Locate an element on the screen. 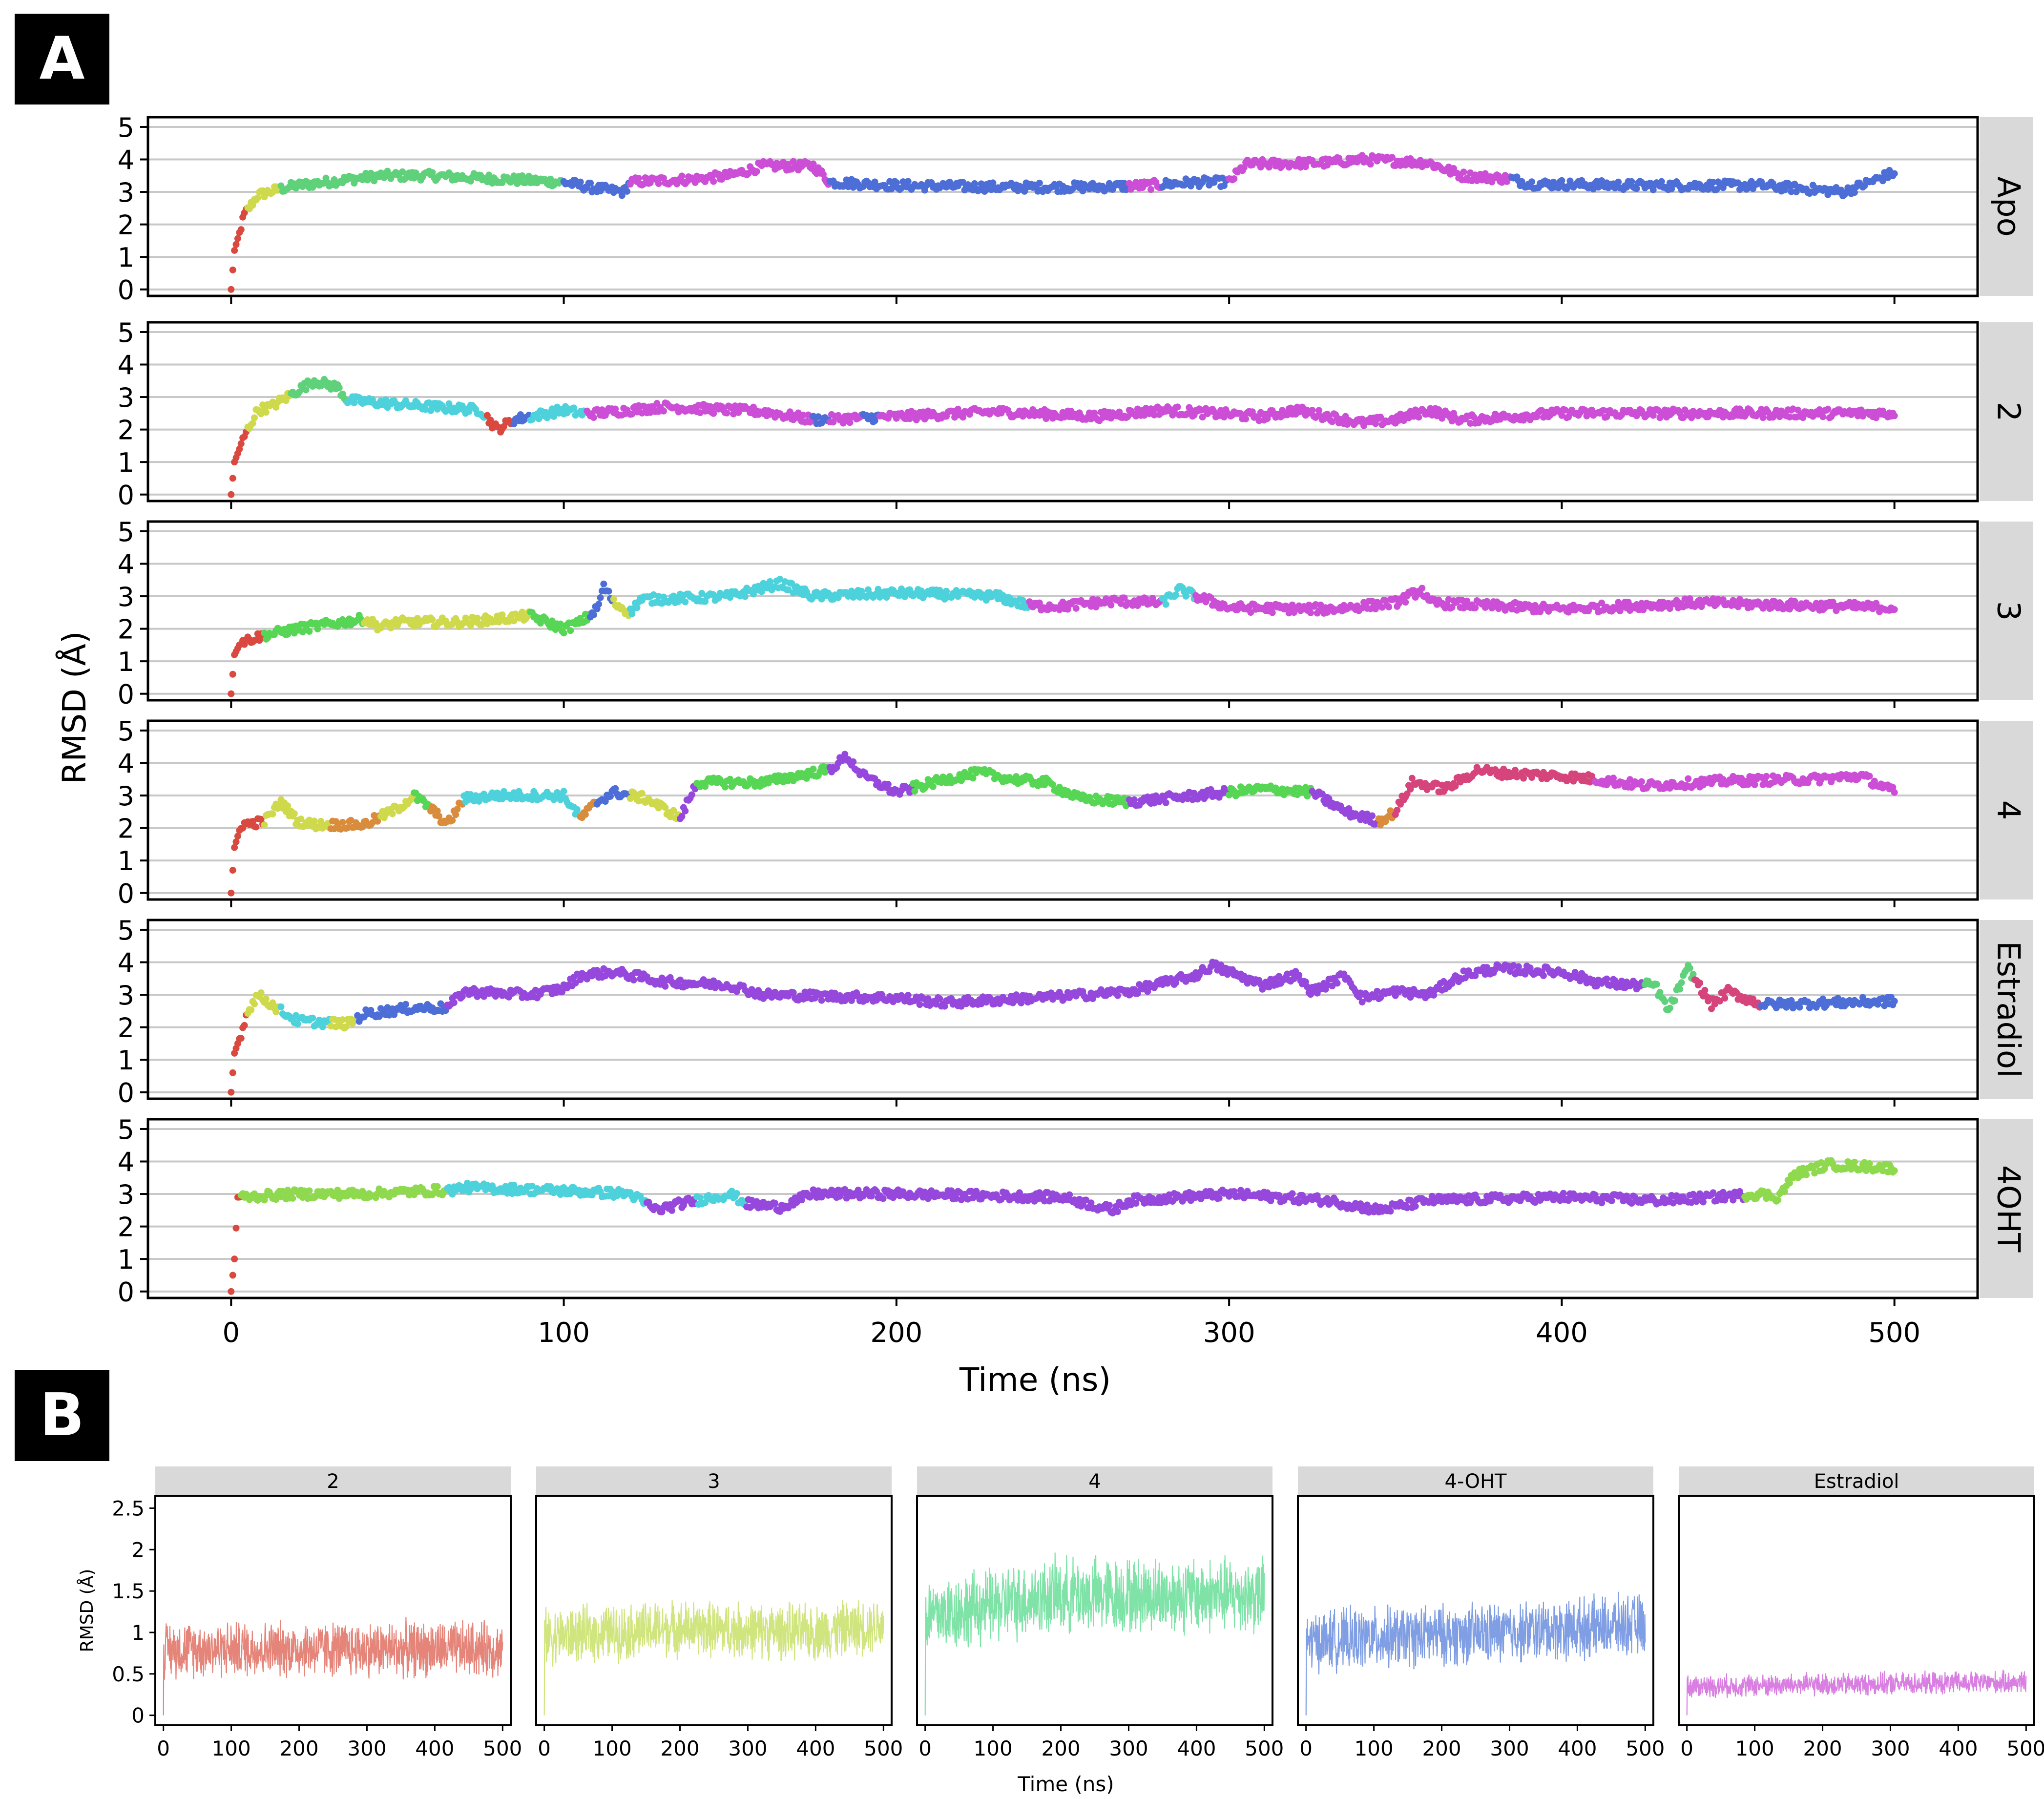  facet-strip-label: Estradiol is located at coordinates (2008, 1009).